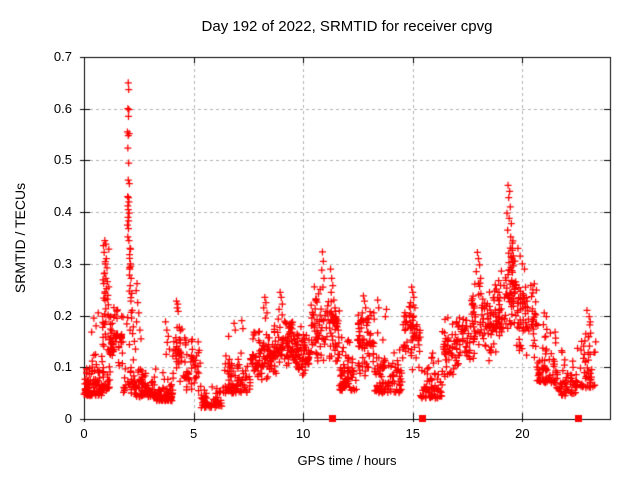 The image size is (640, 480). Describe the element at coordinates (62, 367) in the screenshot. I see `y-tick-label: 0.1` at that location.